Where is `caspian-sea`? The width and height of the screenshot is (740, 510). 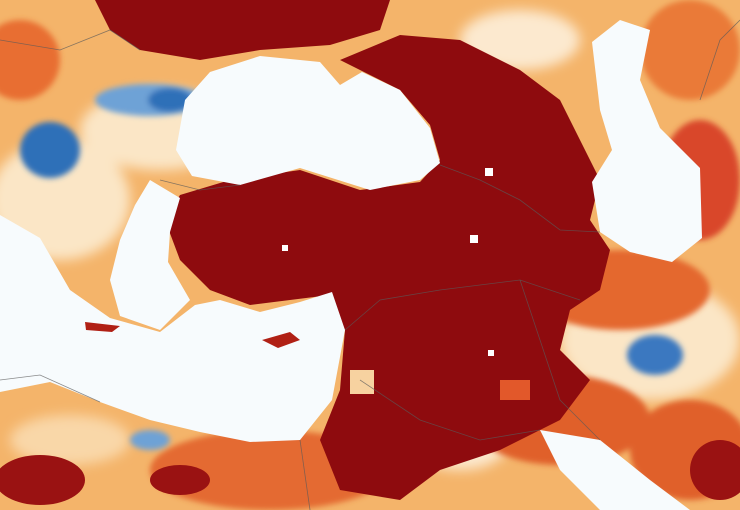
caspian-sea is located at coordinates (647, 141).